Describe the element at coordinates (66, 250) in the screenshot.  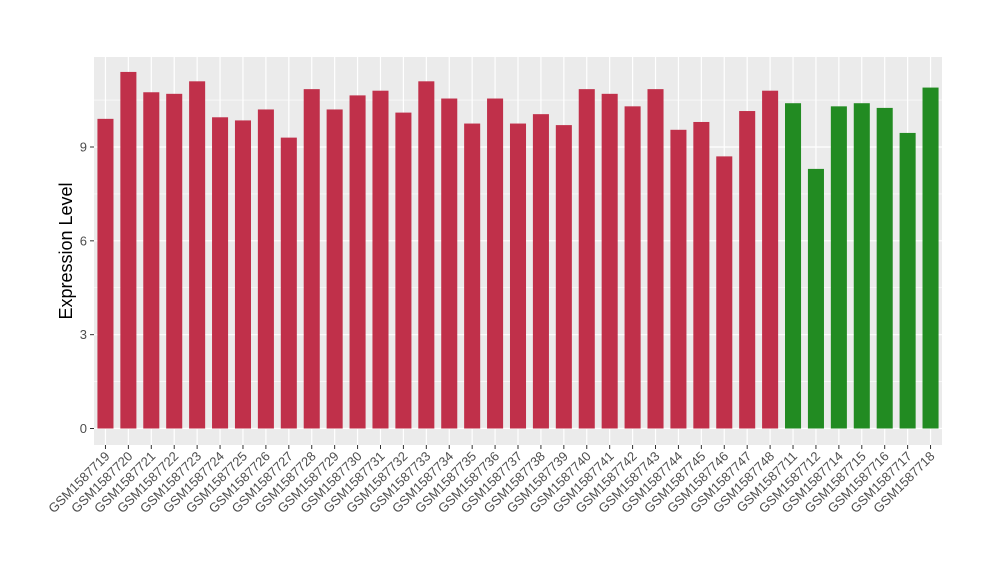
I see `y-axis-title: Expression Level` at that location.